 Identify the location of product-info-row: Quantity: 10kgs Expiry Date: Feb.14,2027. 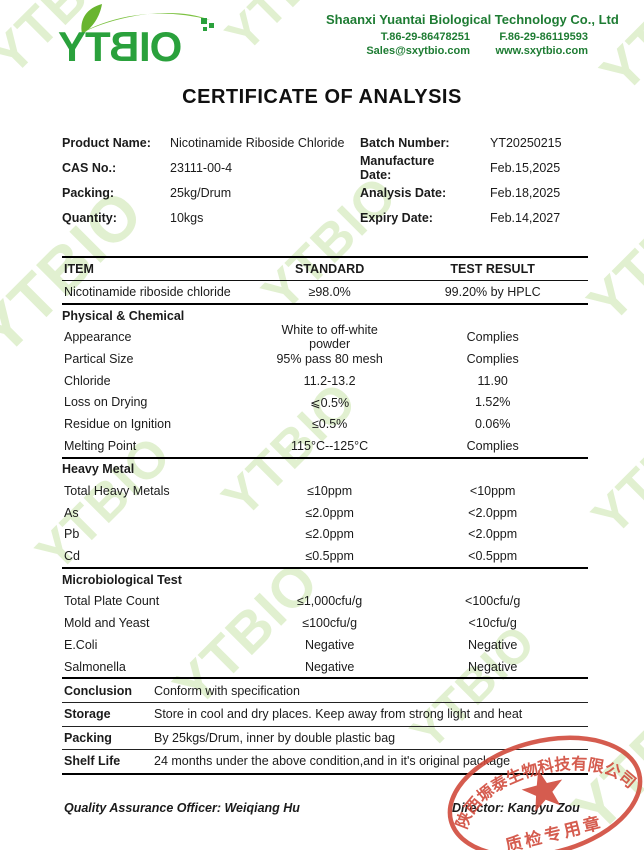
(327, 217).